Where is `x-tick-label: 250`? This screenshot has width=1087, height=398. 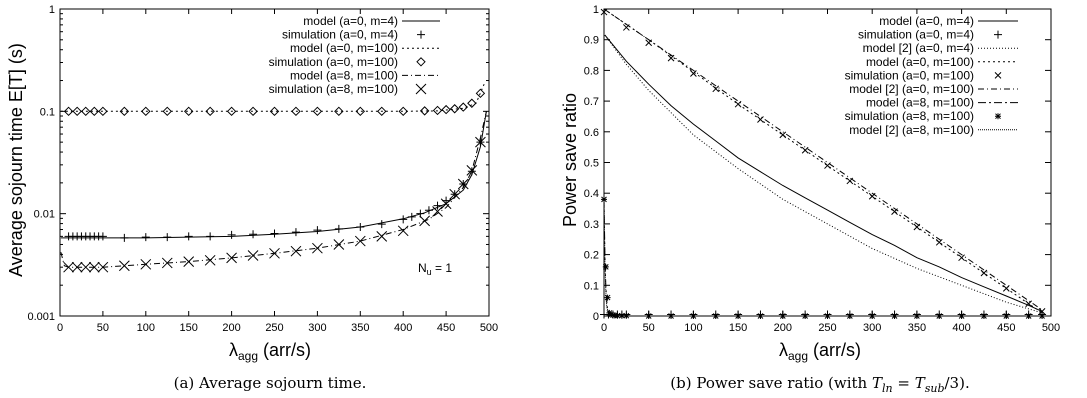 x-tick-label: 250 is located at coordinates (274, 328).